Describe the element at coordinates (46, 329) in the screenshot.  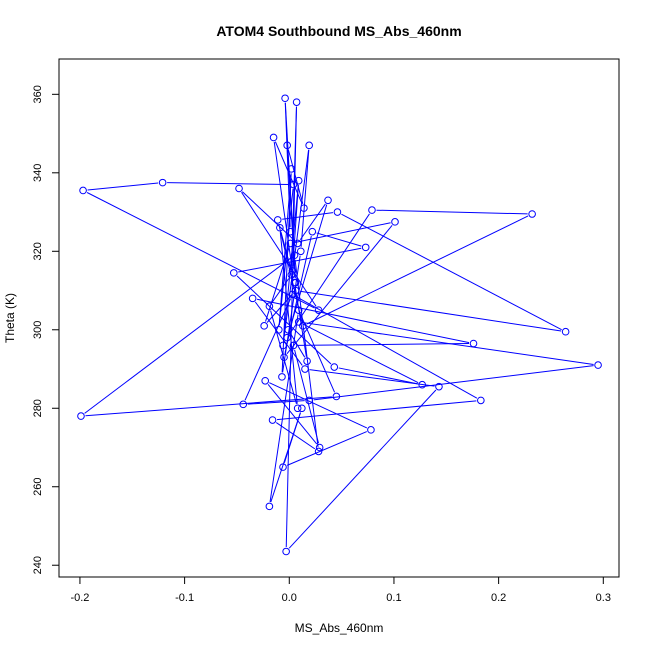
I see `y-axis: 240 260 280 300 320 340 360` at that location.